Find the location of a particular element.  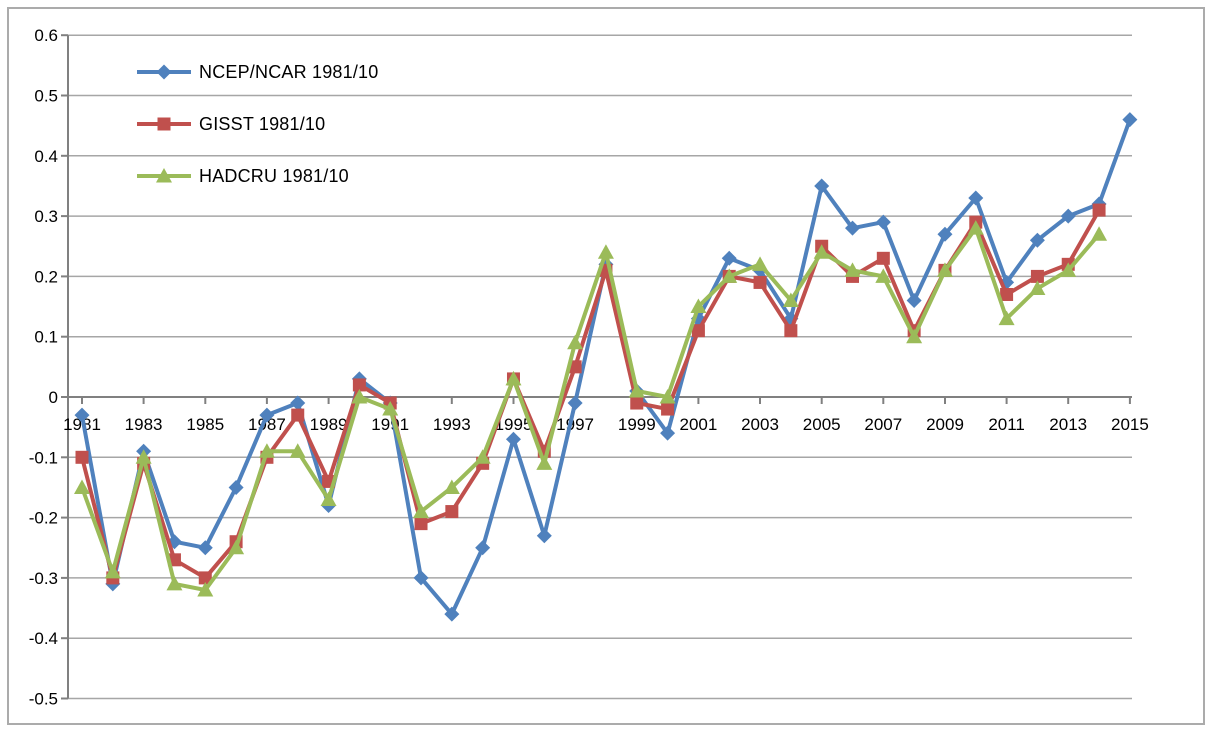

marker-hadcru-2003 is located at coordinates (760, 263).